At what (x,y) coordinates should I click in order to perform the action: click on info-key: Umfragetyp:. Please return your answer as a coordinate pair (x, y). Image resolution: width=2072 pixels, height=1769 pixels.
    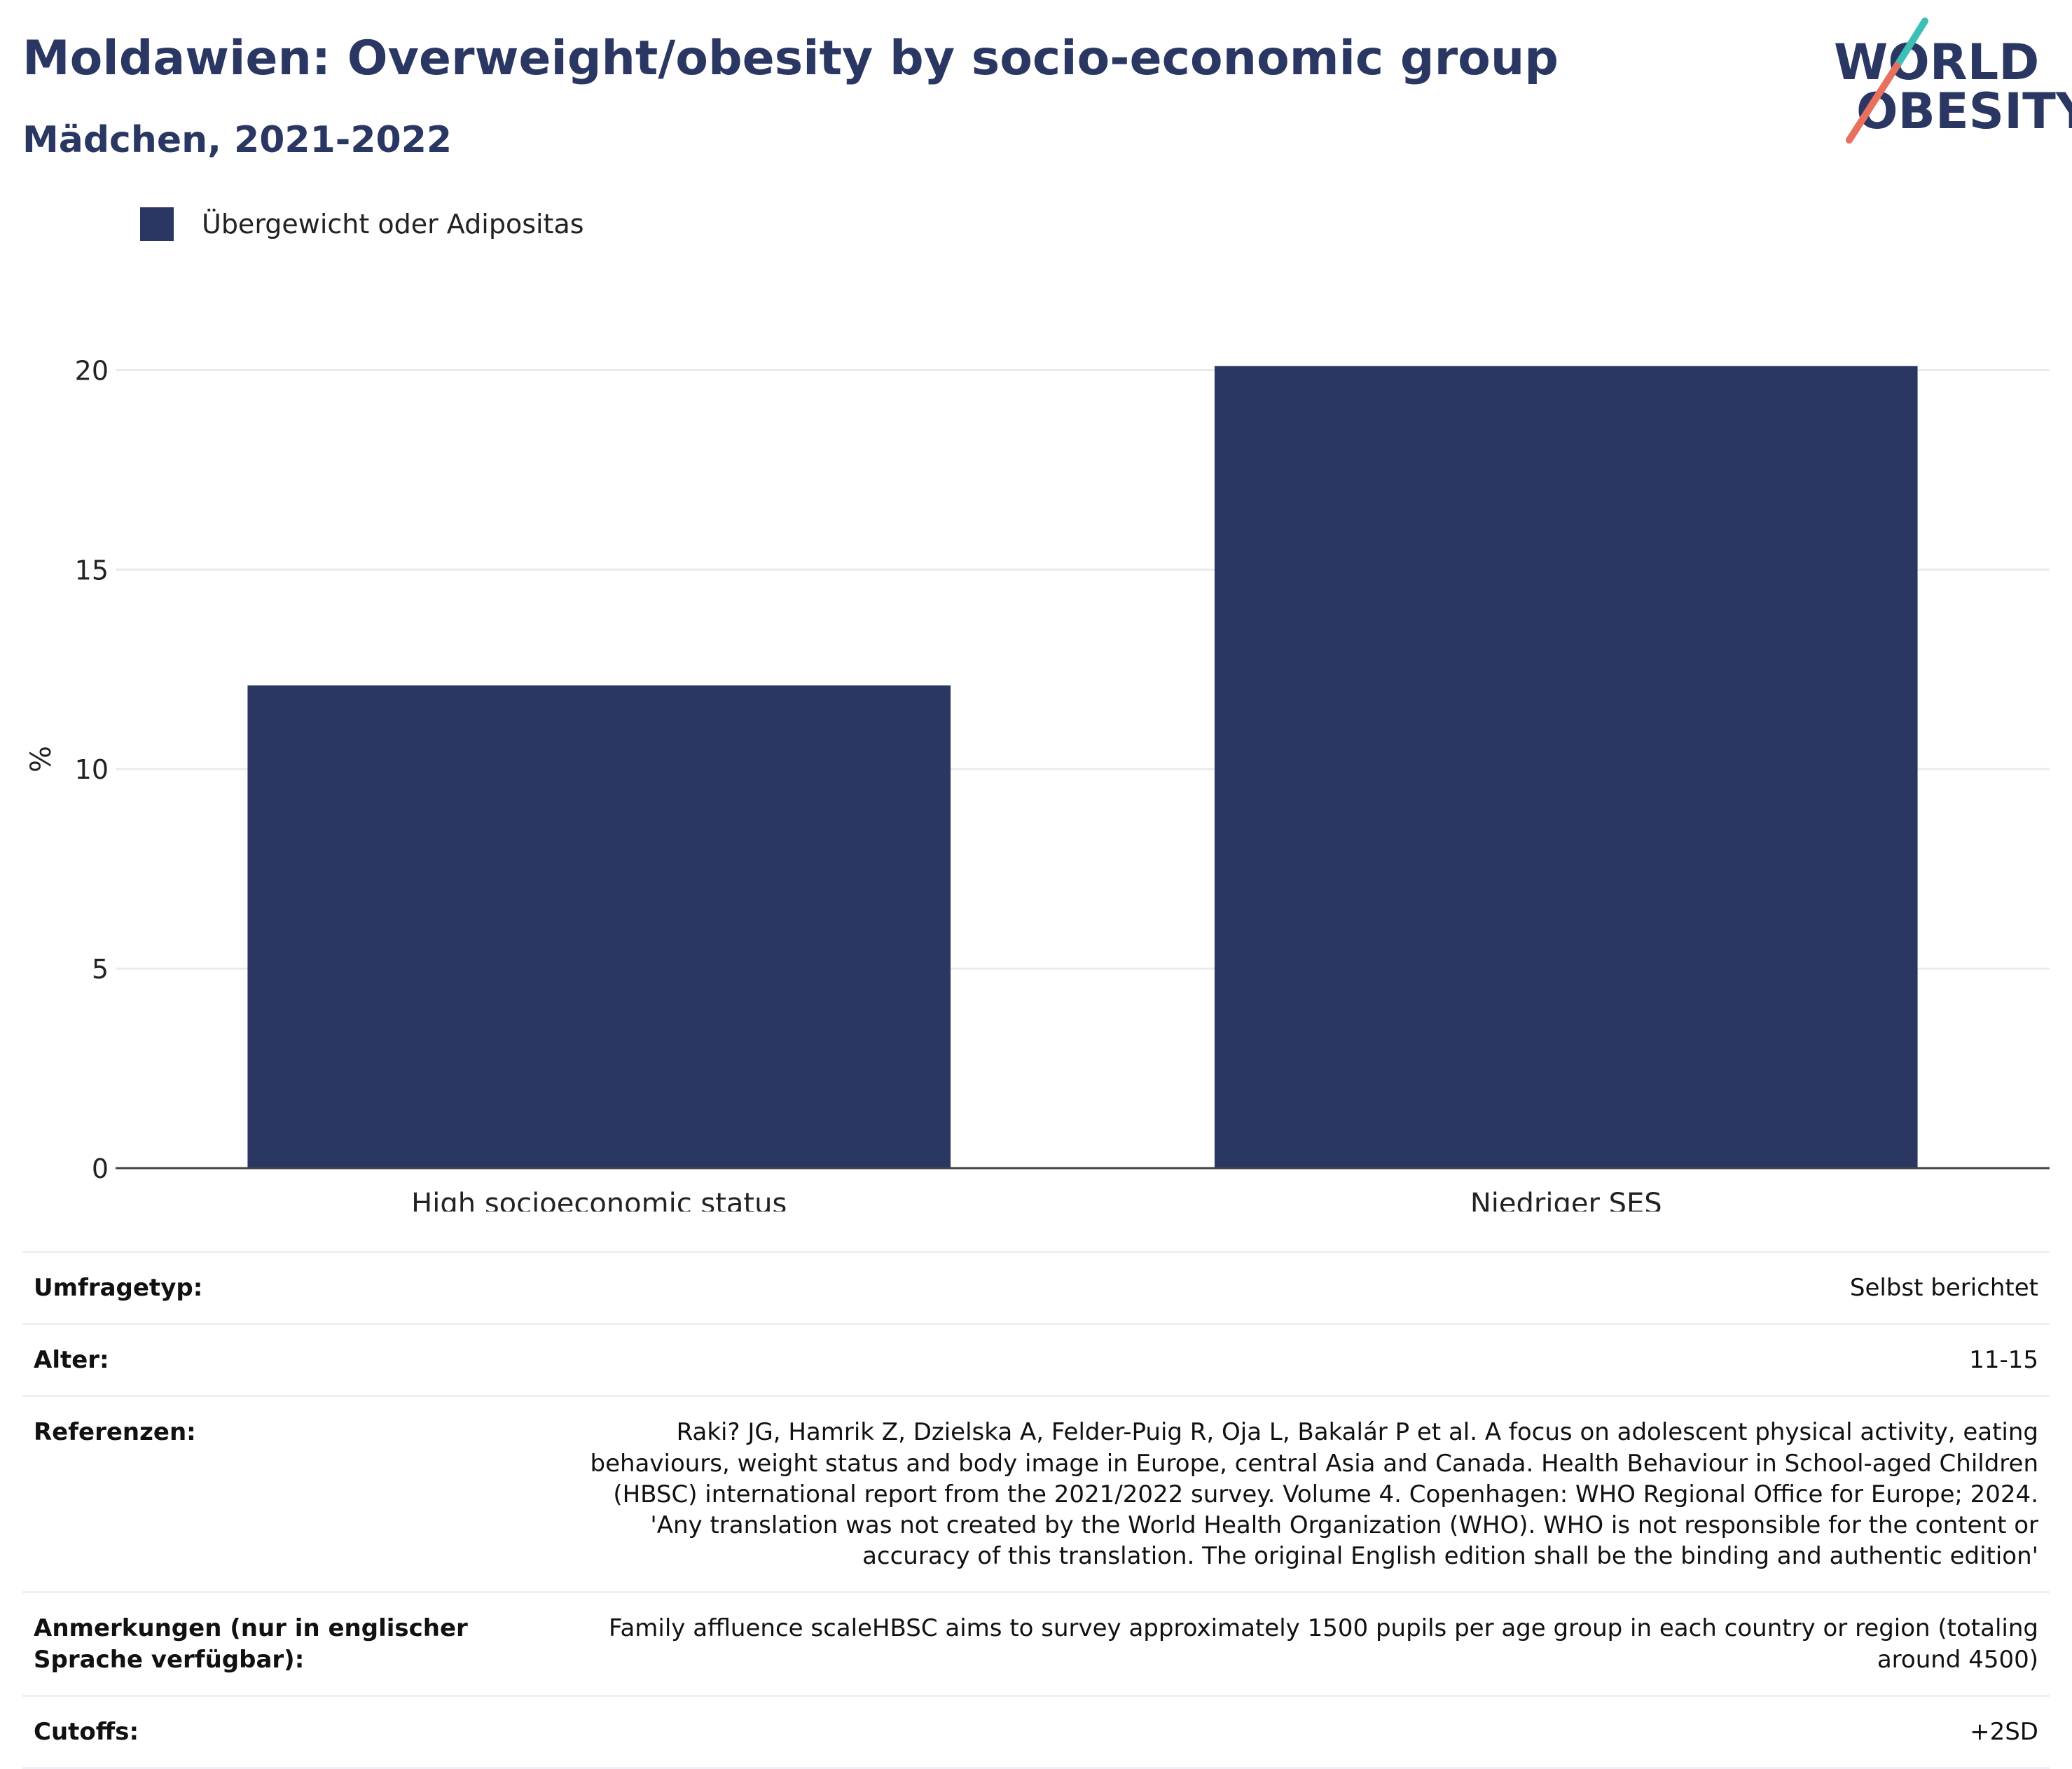
    Looking at the image, I should click on (119, 1288).